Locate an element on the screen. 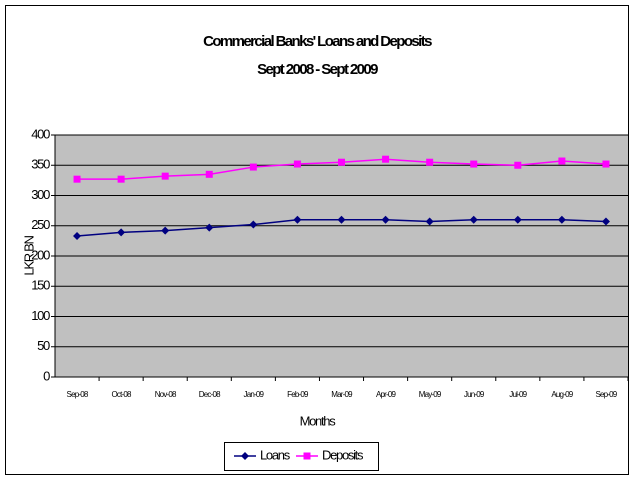 The image size is (634, 480). x-tick-label: Jul-09 is located at coordinates (518, 394).